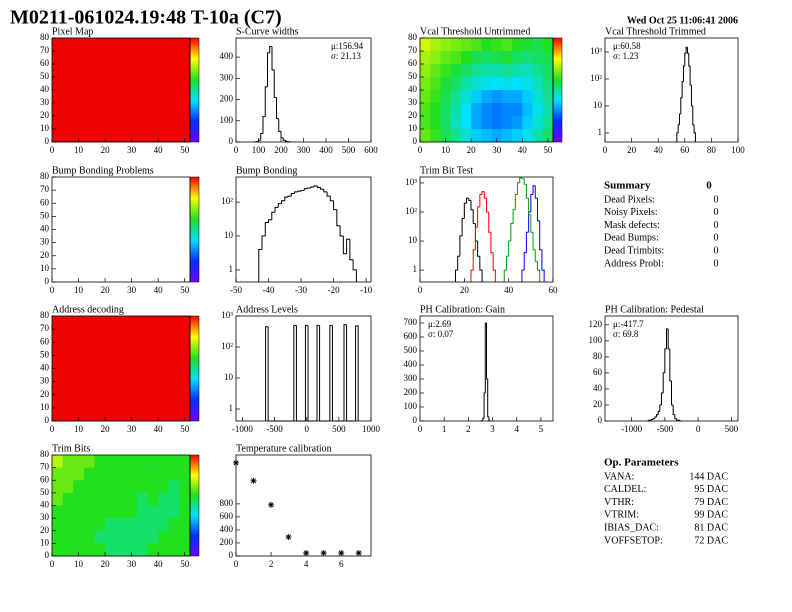 This screenshot has height=612, width=792. I want to click on y-tick-label: 10, so click(45, 542).